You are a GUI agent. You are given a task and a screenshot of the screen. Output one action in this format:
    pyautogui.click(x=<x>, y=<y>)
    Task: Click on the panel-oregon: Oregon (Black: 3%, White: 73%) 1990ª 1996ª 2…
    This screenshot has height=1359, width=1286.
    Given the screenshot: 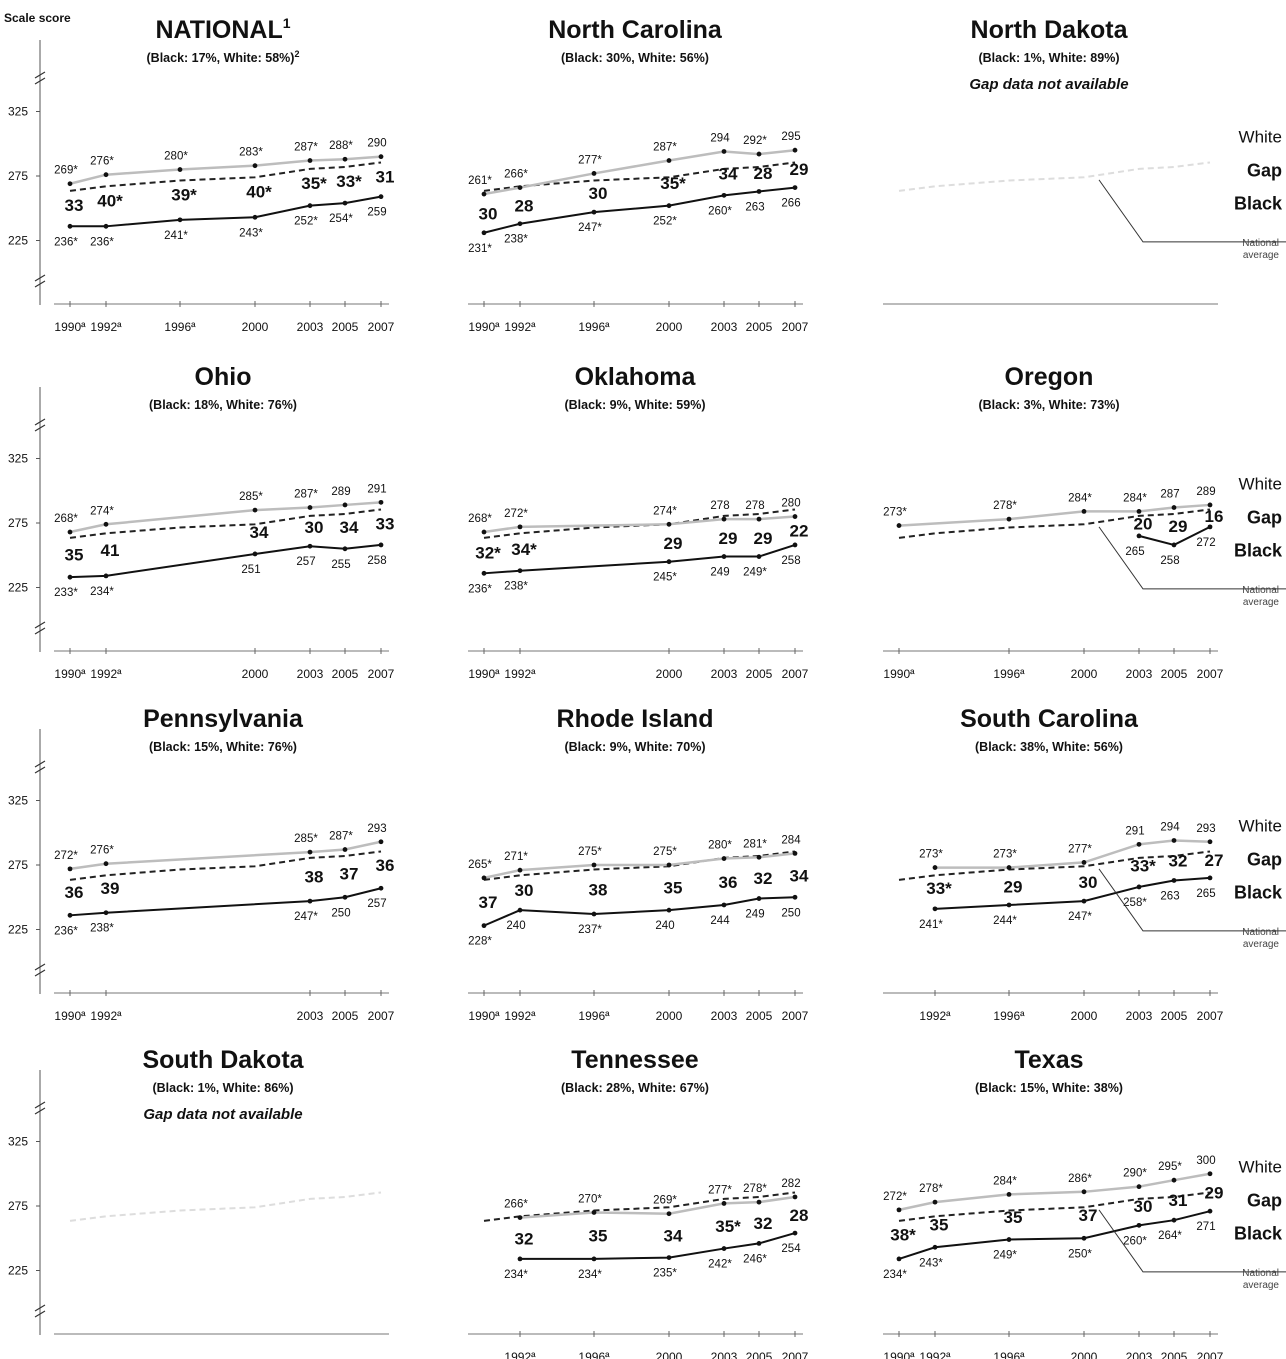 What is the action you would take?
    pyautogui.click(x=1084, y=522)
    